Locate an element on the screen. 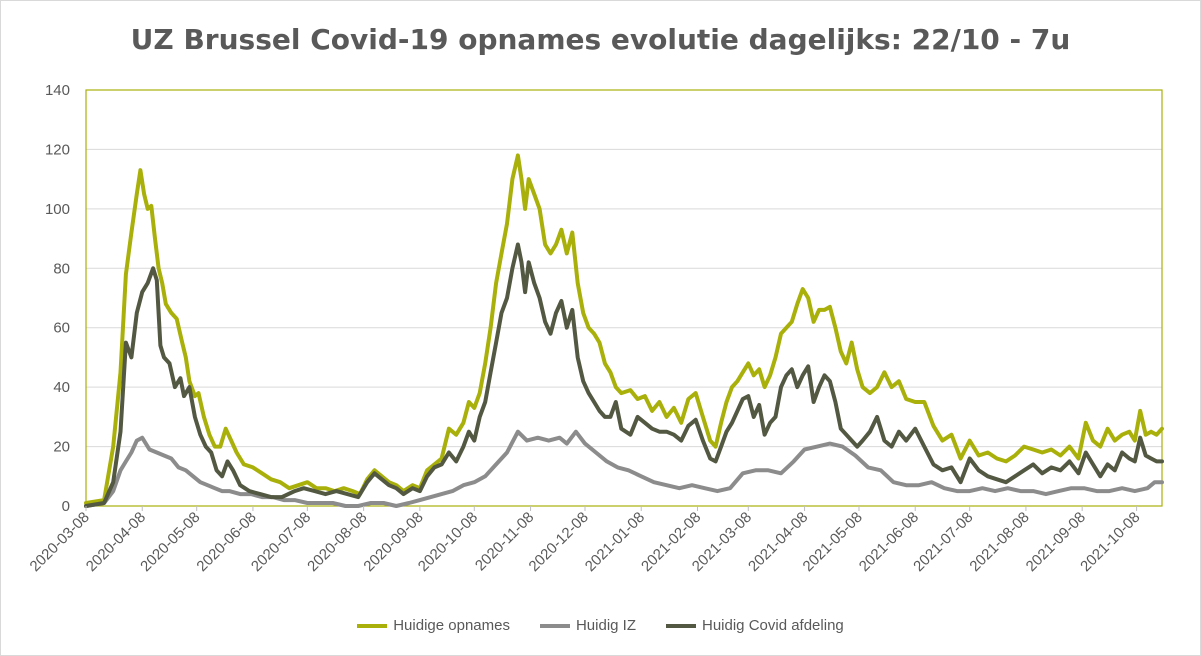 Image resolution: width=1201 pixels, height=656 pixels. x-tick-label: 2021-07-08 is located at coordinates (943, 542).